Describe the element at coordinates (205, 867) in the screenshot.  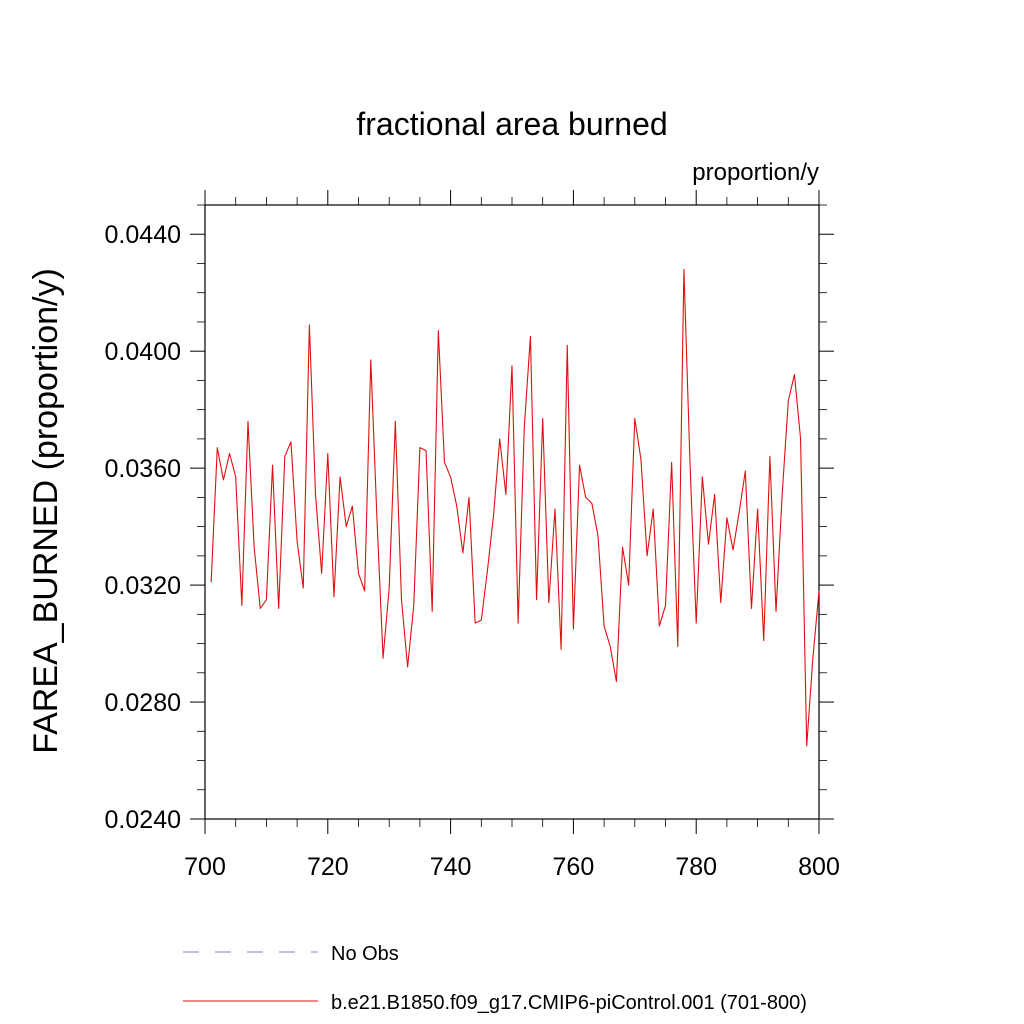
I see `x-tick-label: 700` at that location.